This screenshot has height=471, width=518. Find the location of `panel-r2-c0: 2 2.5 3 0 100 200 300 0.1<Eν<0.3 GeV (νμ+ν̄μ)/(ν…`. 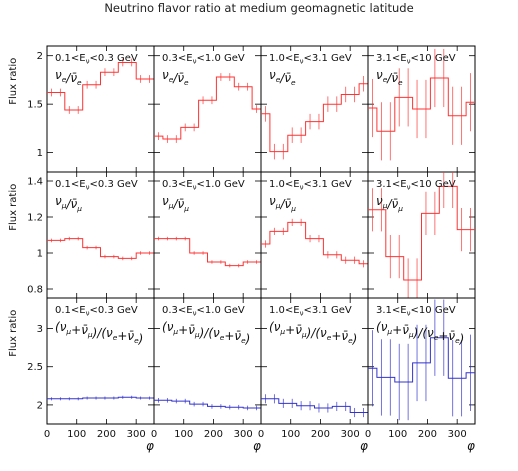

panel-r2-c0: 2 2.5 3 0 100 200 300 0.1<Eν<0.3 GeV (νμ+ν̄μ)/(ν… is located at coordinates (91, 368).